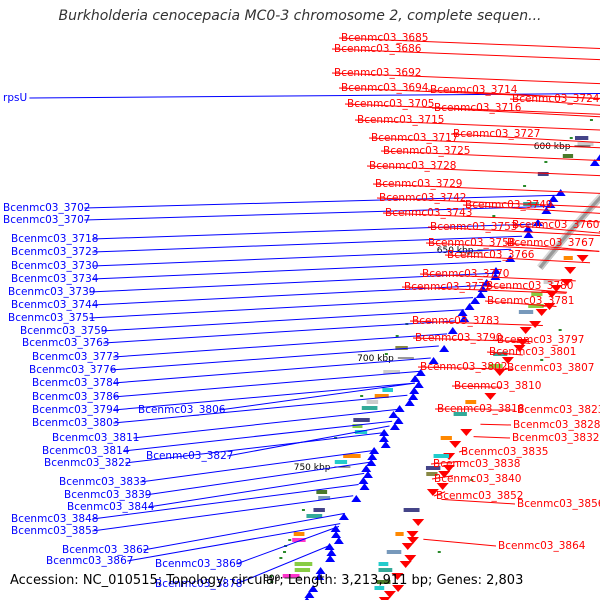 Image resolution: width=600 pixels, height=600 pixels. Describe the element at coordinates (89, 561) in the screenshot. I see `left-gene-label: Bcenmc03_3867` at that location.